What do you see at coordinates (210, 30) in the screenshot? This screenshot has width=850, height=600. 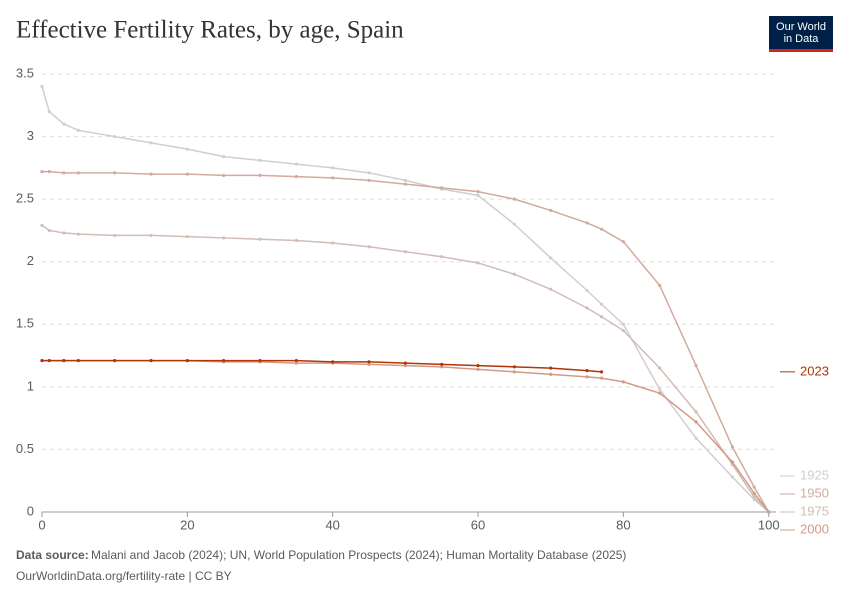 I see `chart-title: Effective Fertility Rates, by age, Spain` at bounding box center [210, 30].